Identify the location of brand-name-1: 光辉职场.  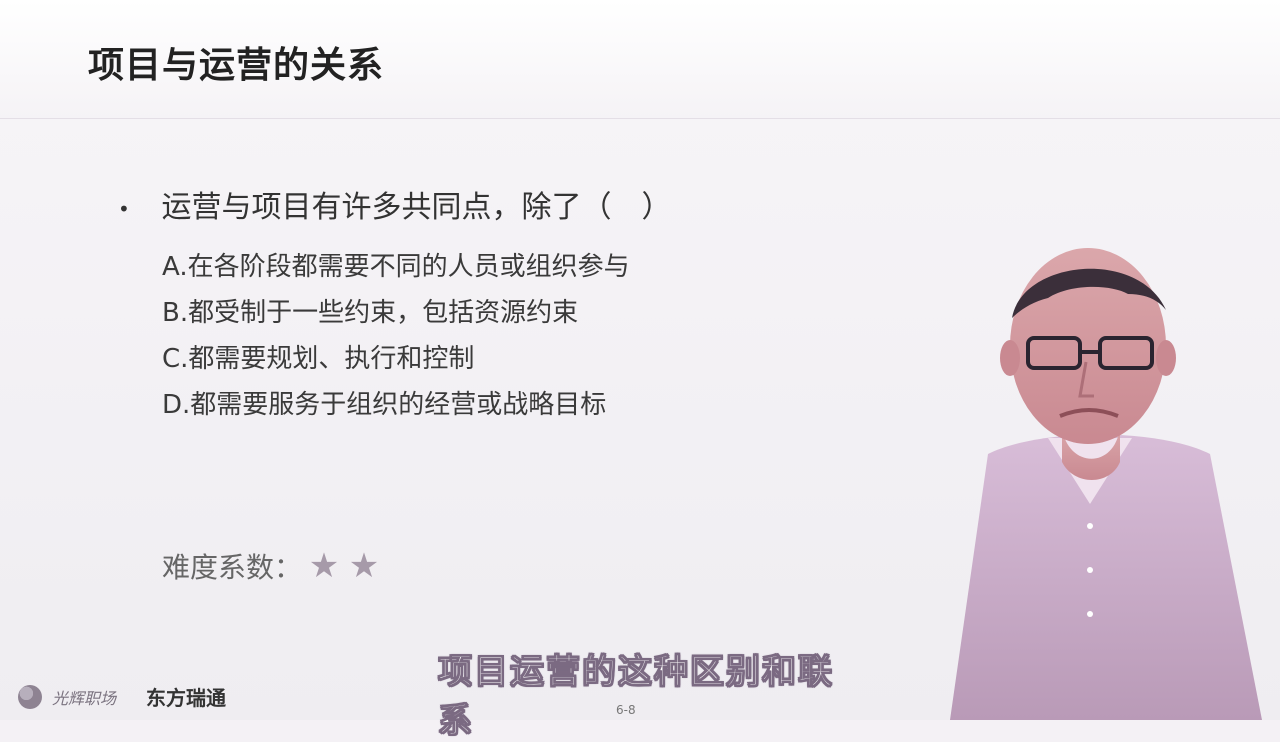
(84, 698).